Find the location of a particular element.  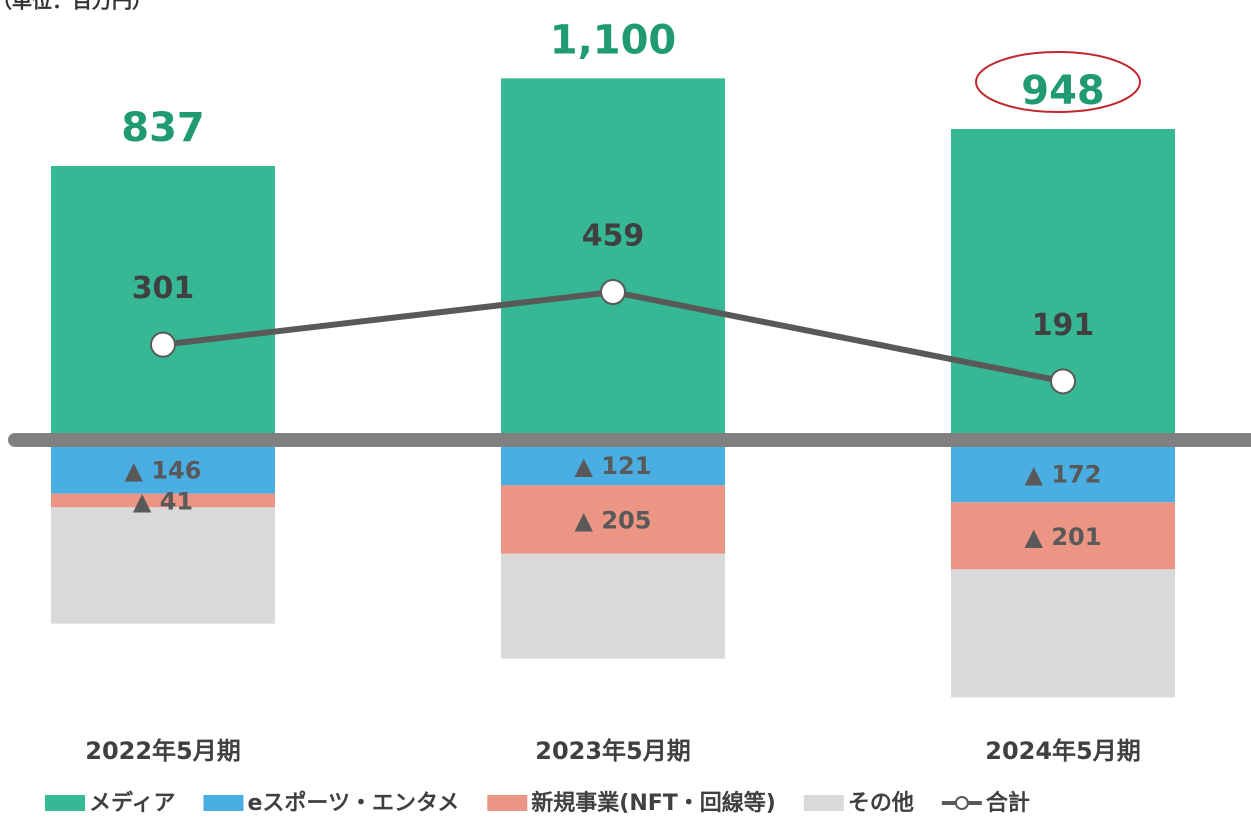

total-label: 1,100 is located at coordinates (613, 40).